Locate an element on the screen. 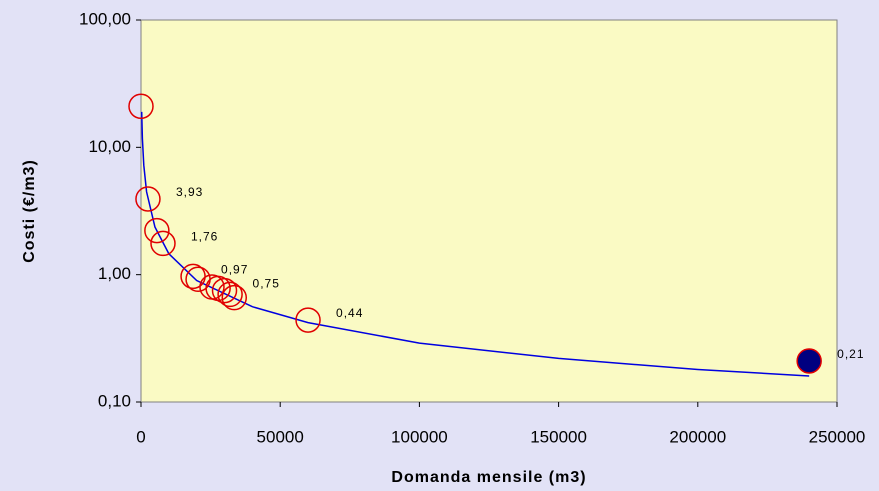 The width and height of the screenshot is (879, 491). data-label: 0,21 is located at coordinates (850, 354).